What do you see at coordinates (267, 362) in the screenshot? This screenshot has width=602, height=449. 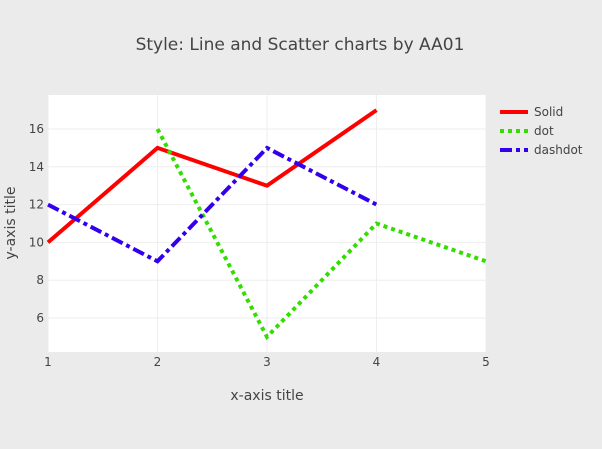 I see `x-tick-label: 3` at bounding box center [267, 362].